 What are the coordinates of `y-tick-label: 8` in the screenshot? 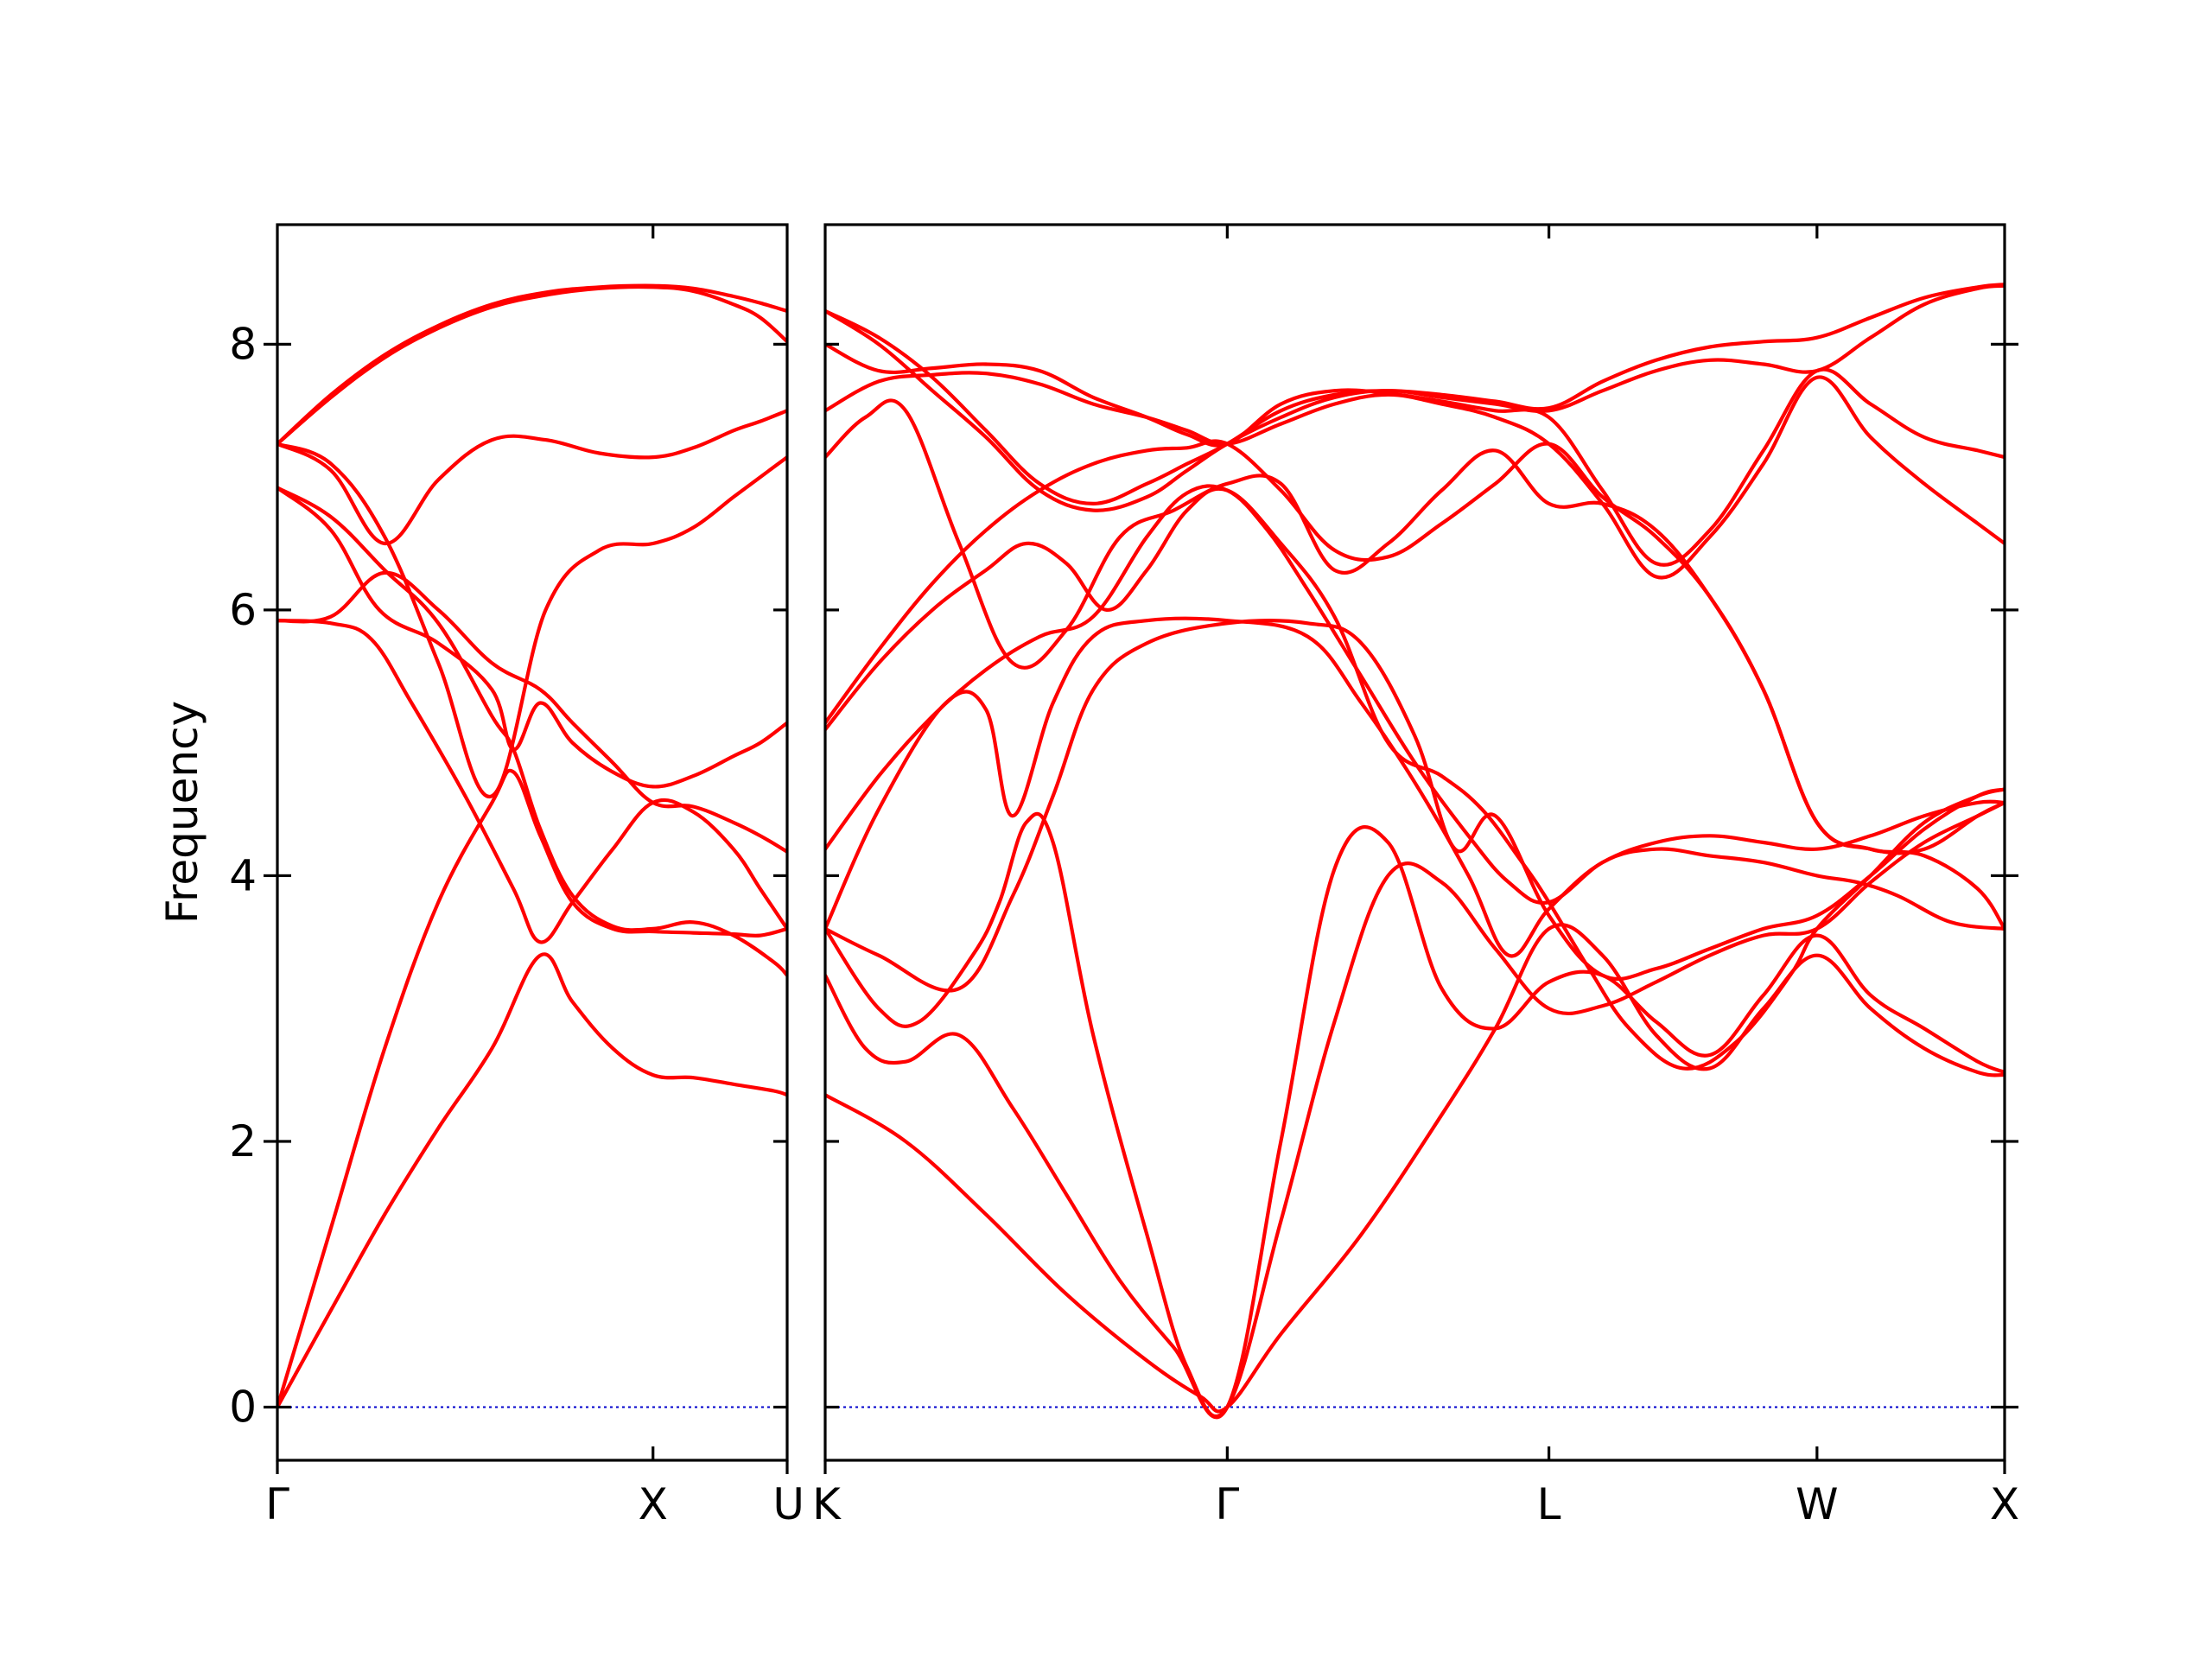 It's located at (243, 344).